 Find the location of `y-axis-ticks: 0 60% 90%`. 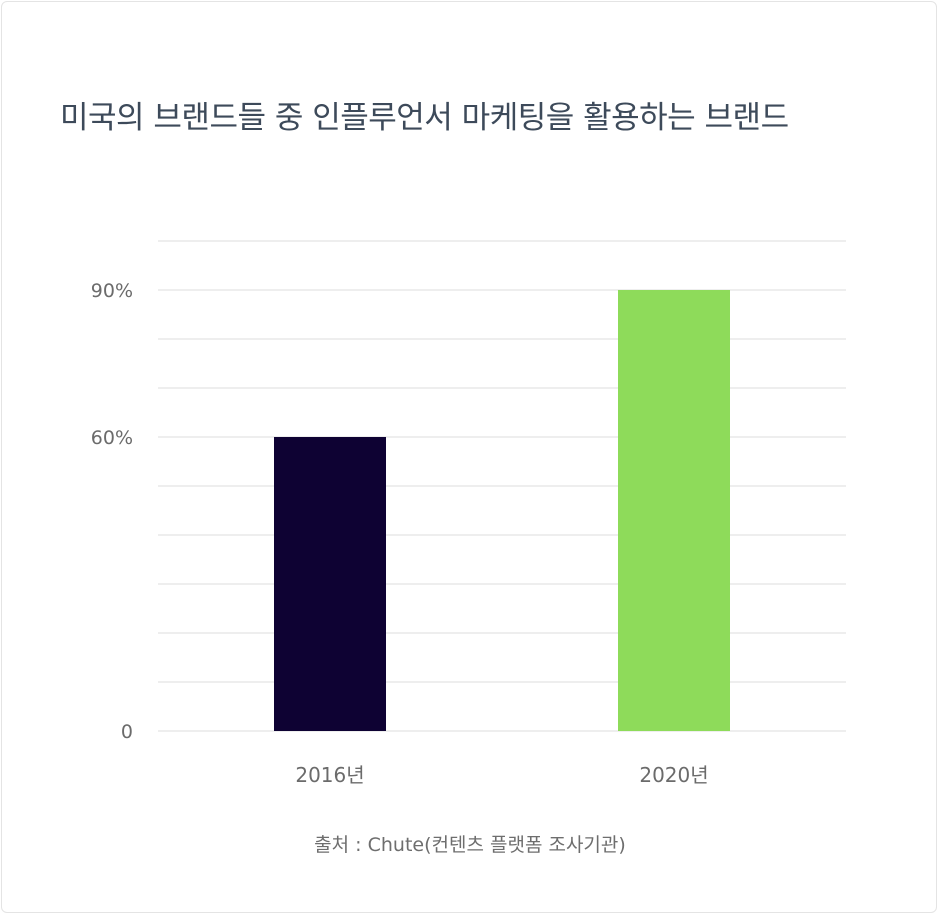

y-axis-ticks: 0 60% 90% is located at coordinates (112, 511).